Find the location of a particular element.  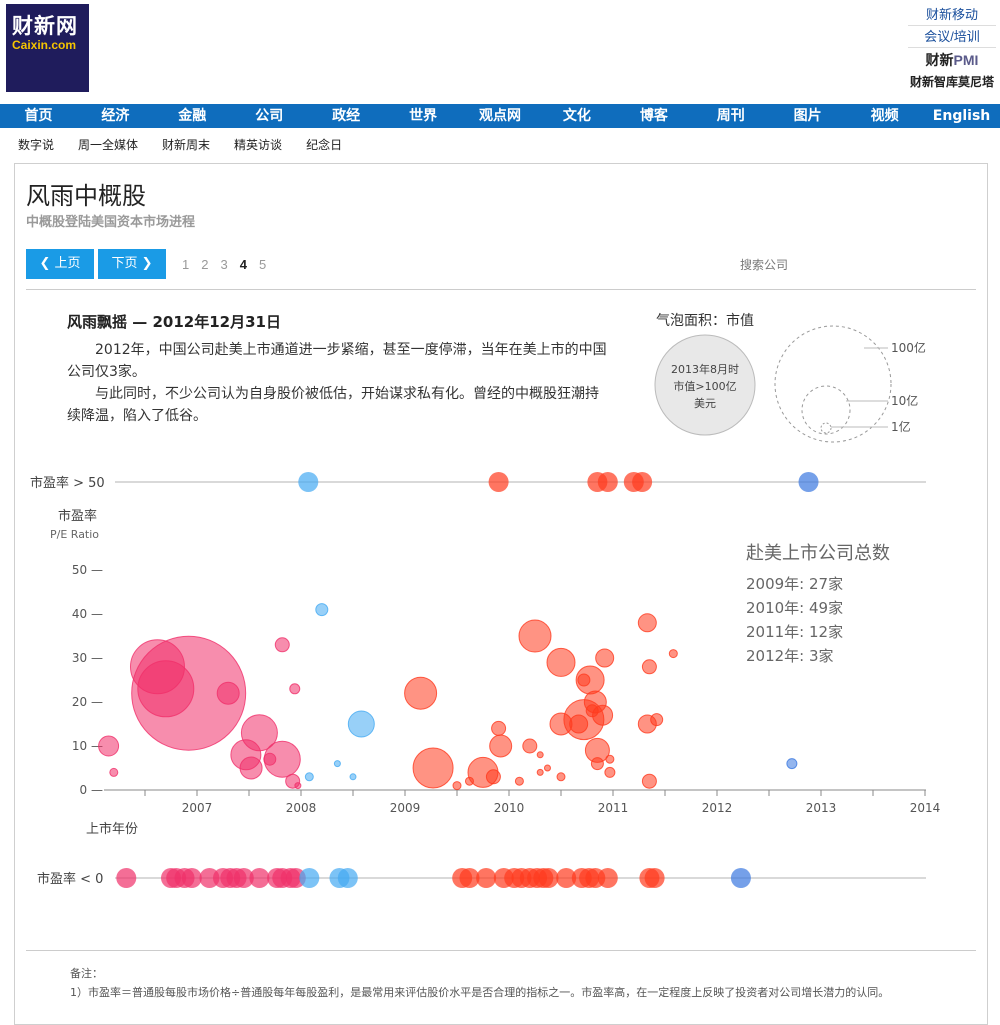

page-link-1: 1 is located at coordinates (186, 264).